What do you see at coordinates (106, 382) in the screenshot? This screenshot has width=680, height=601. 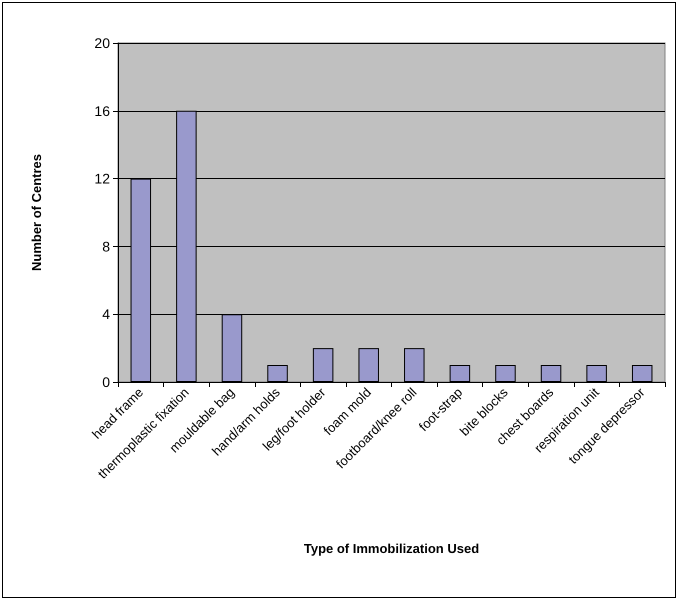 I see `y-tick-label: 0` at bounding box center [106, 382].